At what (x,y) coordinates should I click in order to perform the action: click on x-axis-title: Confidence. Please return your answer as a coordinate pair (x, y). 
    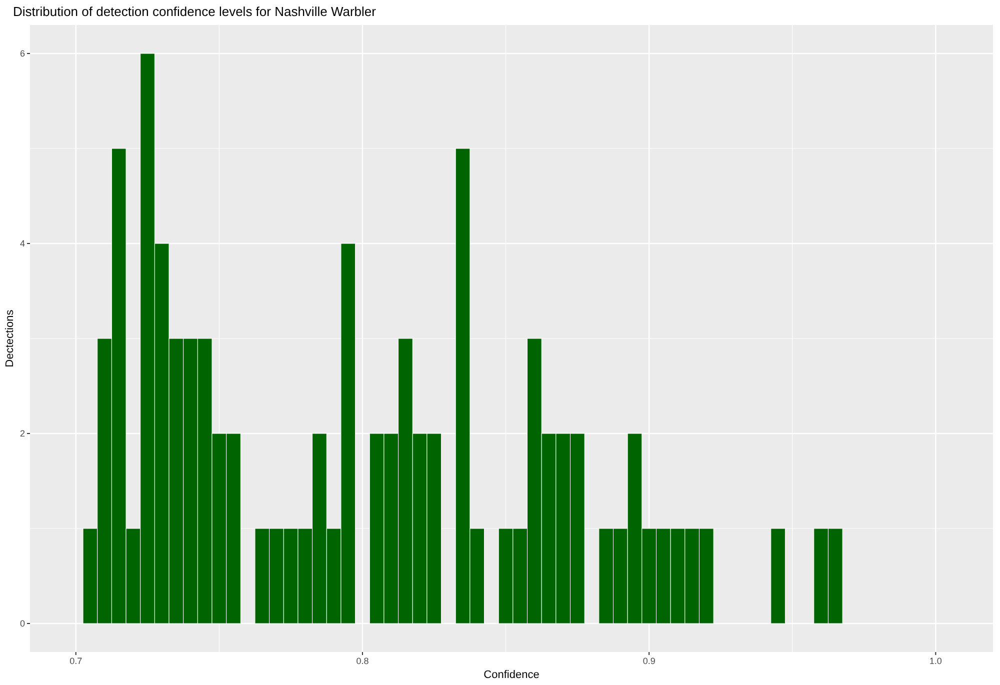
    Looking at the image, I should click on (512, 675).